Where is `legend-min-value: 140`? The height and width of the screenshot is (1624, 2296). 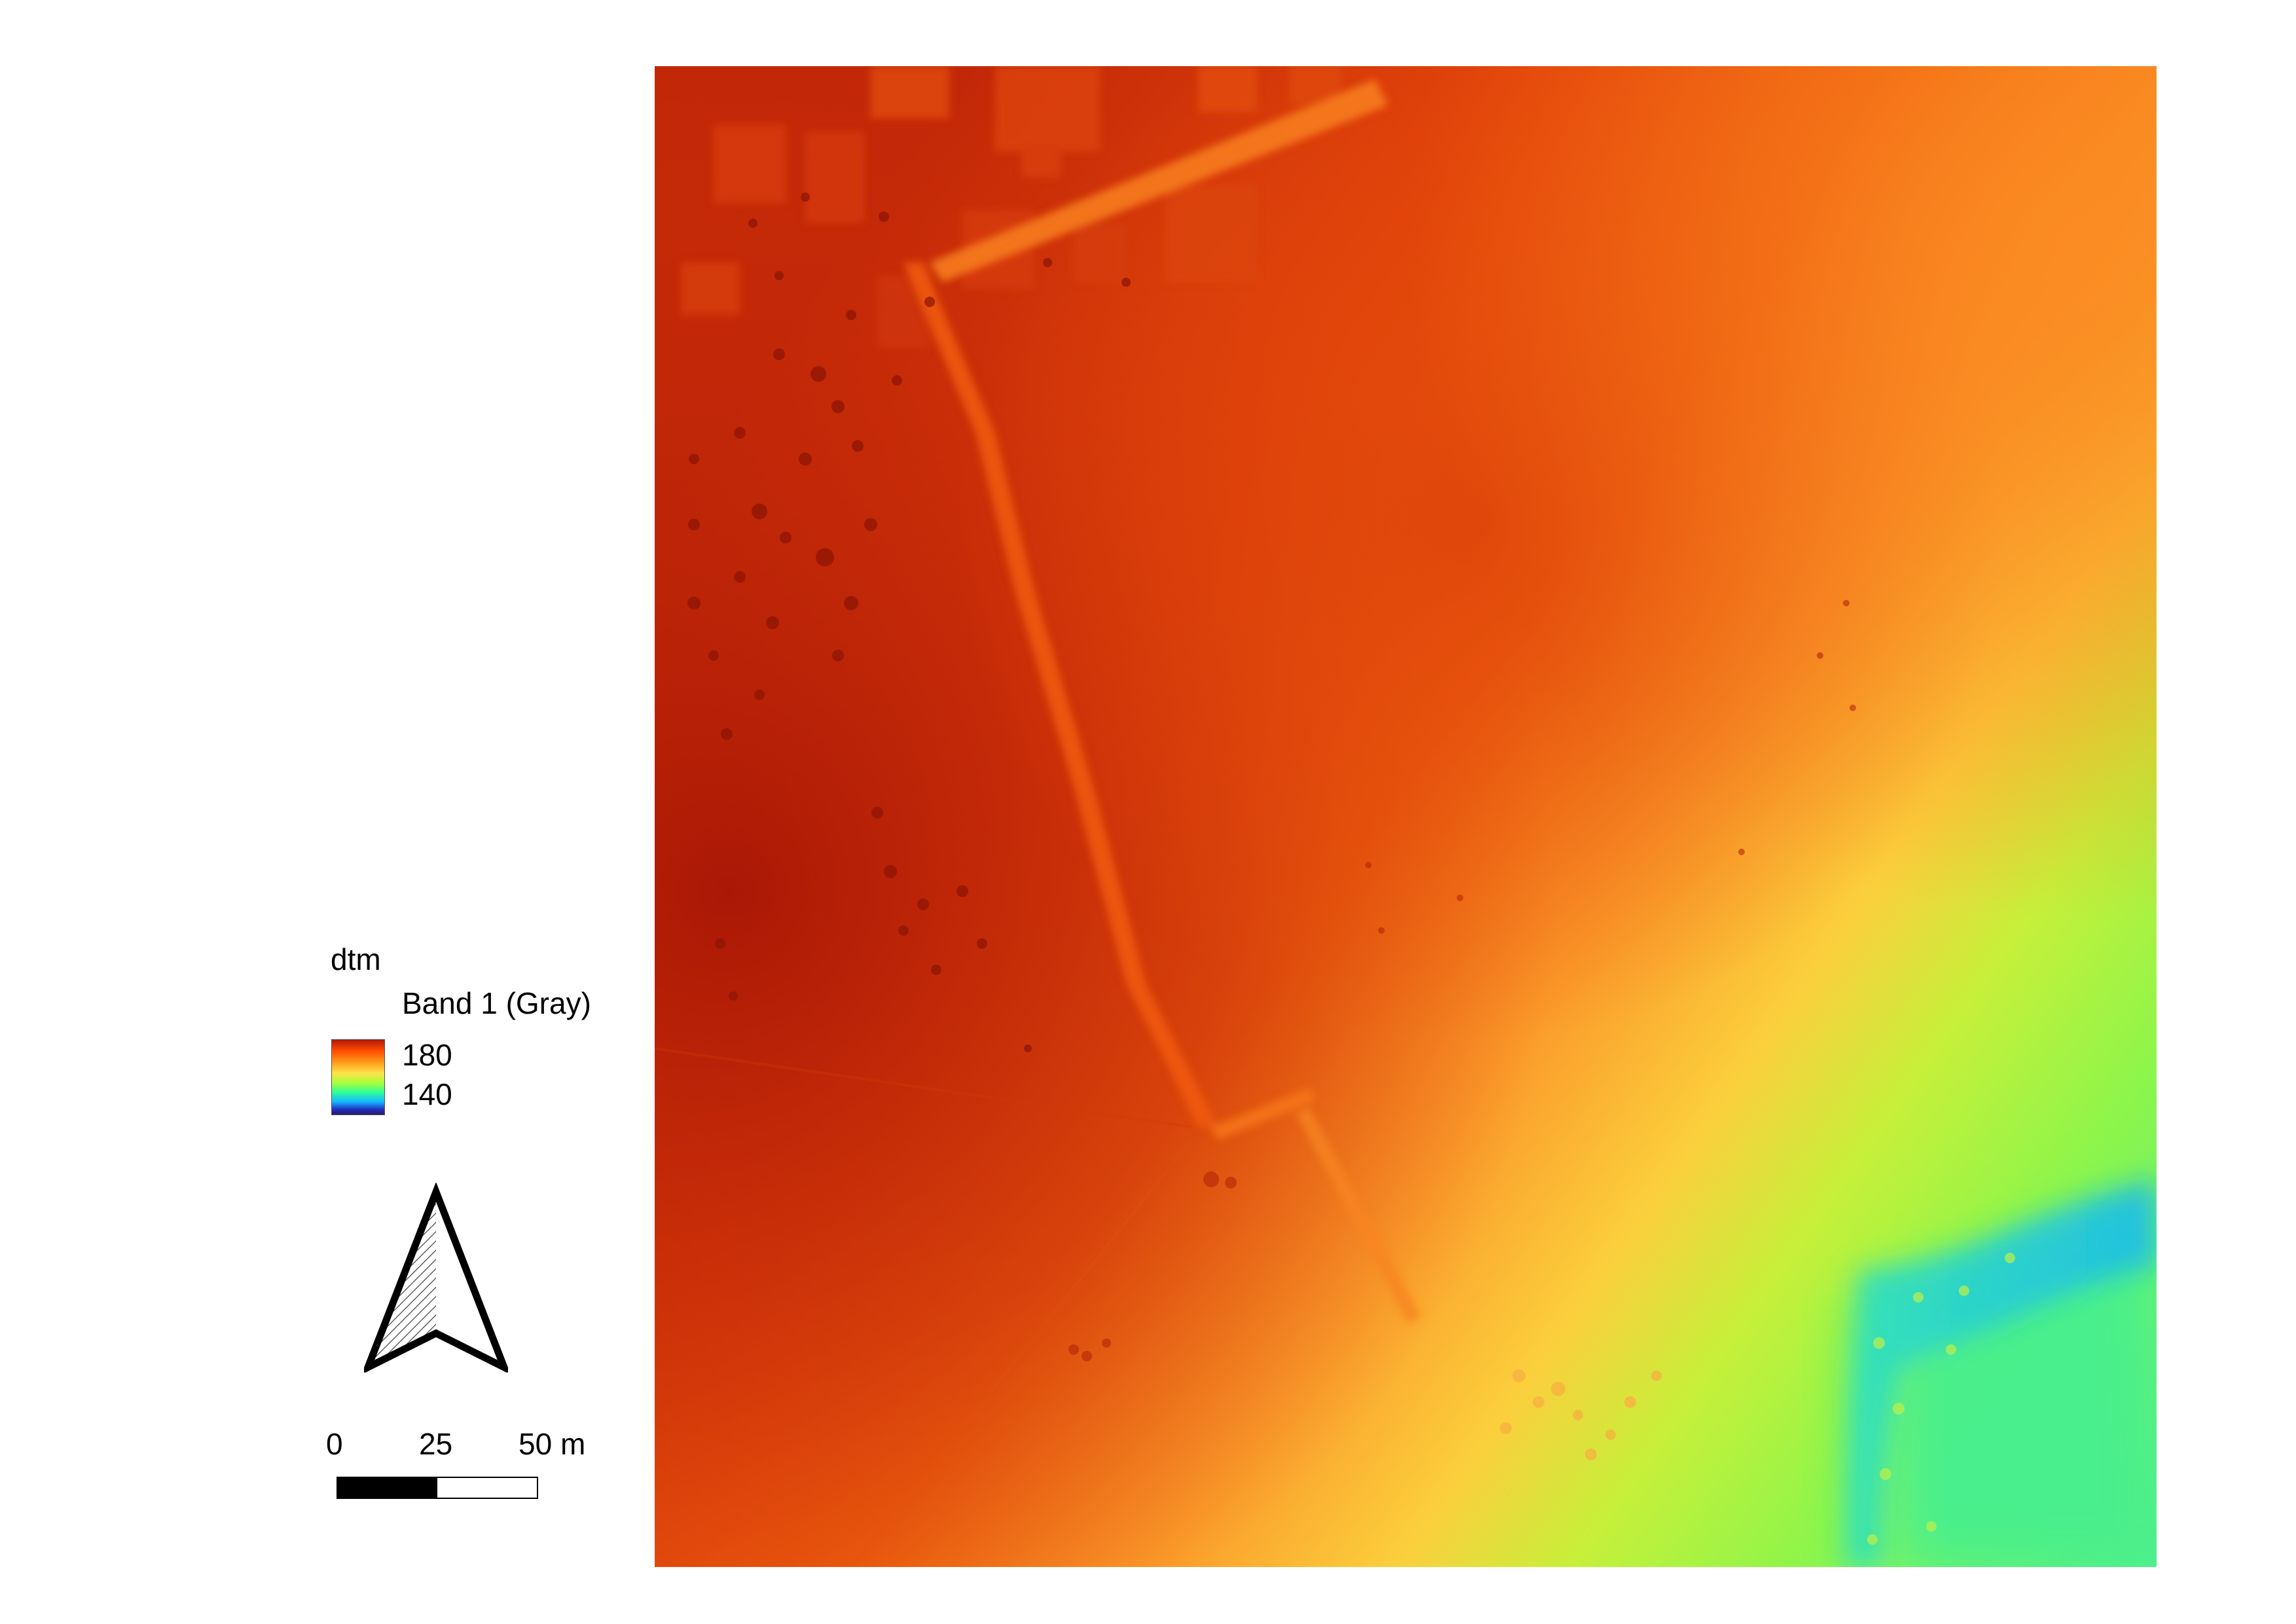 legend-min-value: 140 is located at coordinates (427, 1094).